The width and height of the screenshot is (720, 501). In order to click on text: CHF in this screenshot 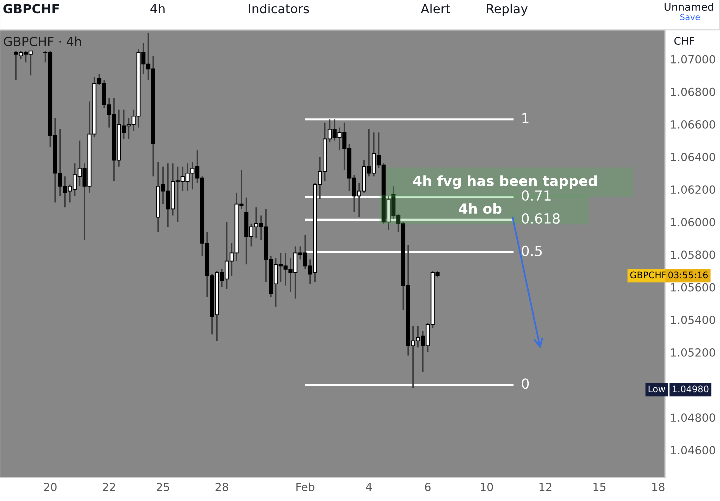, I will do `click(684, 41)`.